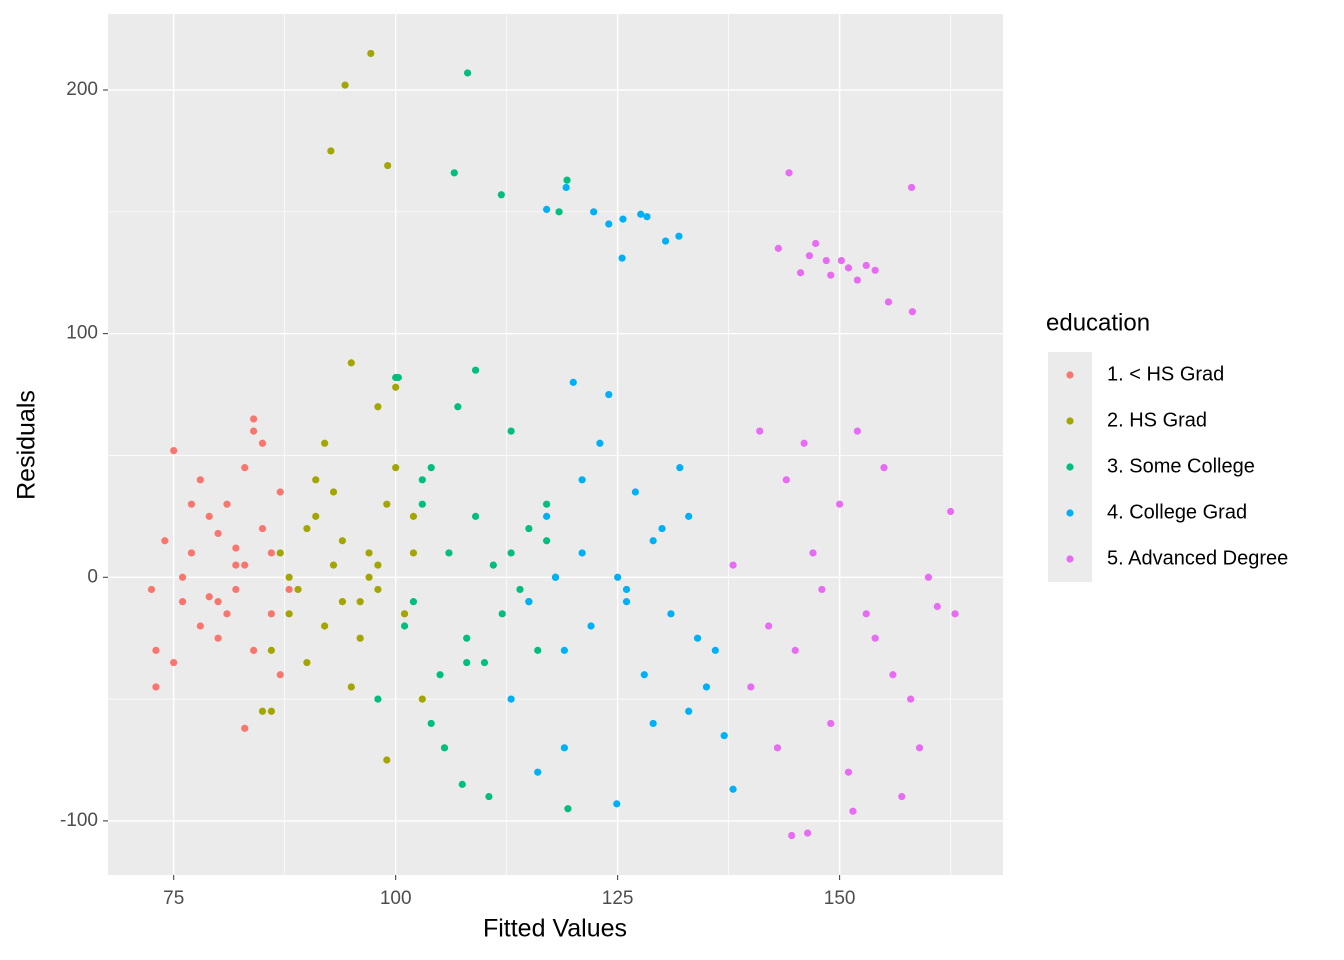 The image size is (1344, 960). I want to click on y-tick-label: 100, so click(82, 333).